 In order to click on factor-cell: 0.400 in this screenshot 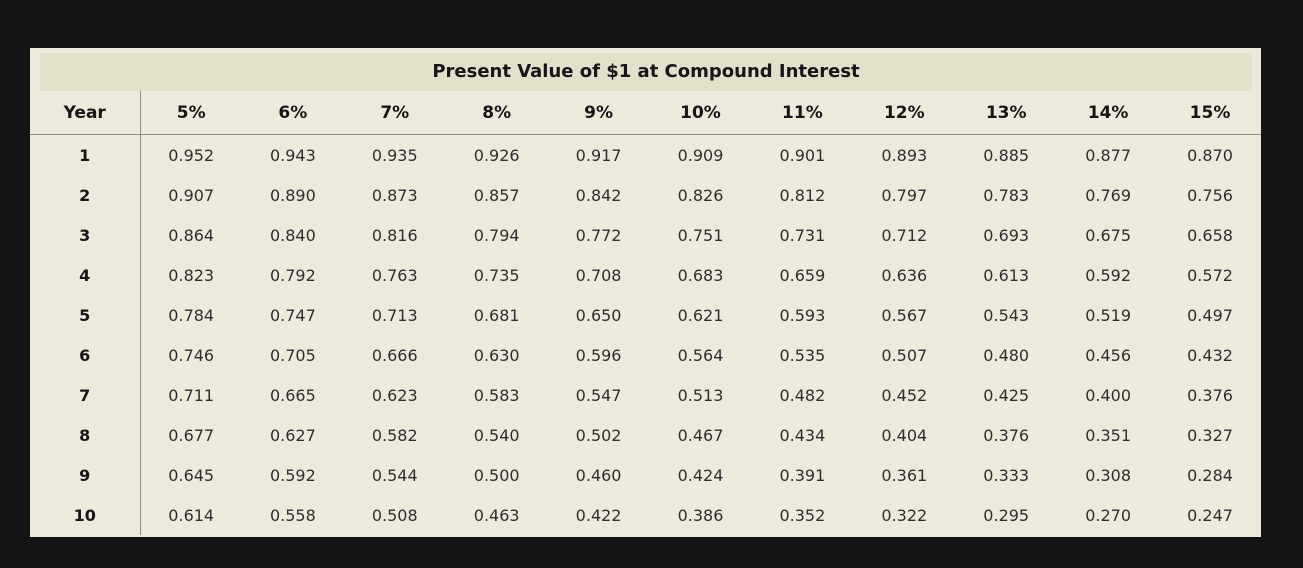, I will do `click(1108, 395)`.